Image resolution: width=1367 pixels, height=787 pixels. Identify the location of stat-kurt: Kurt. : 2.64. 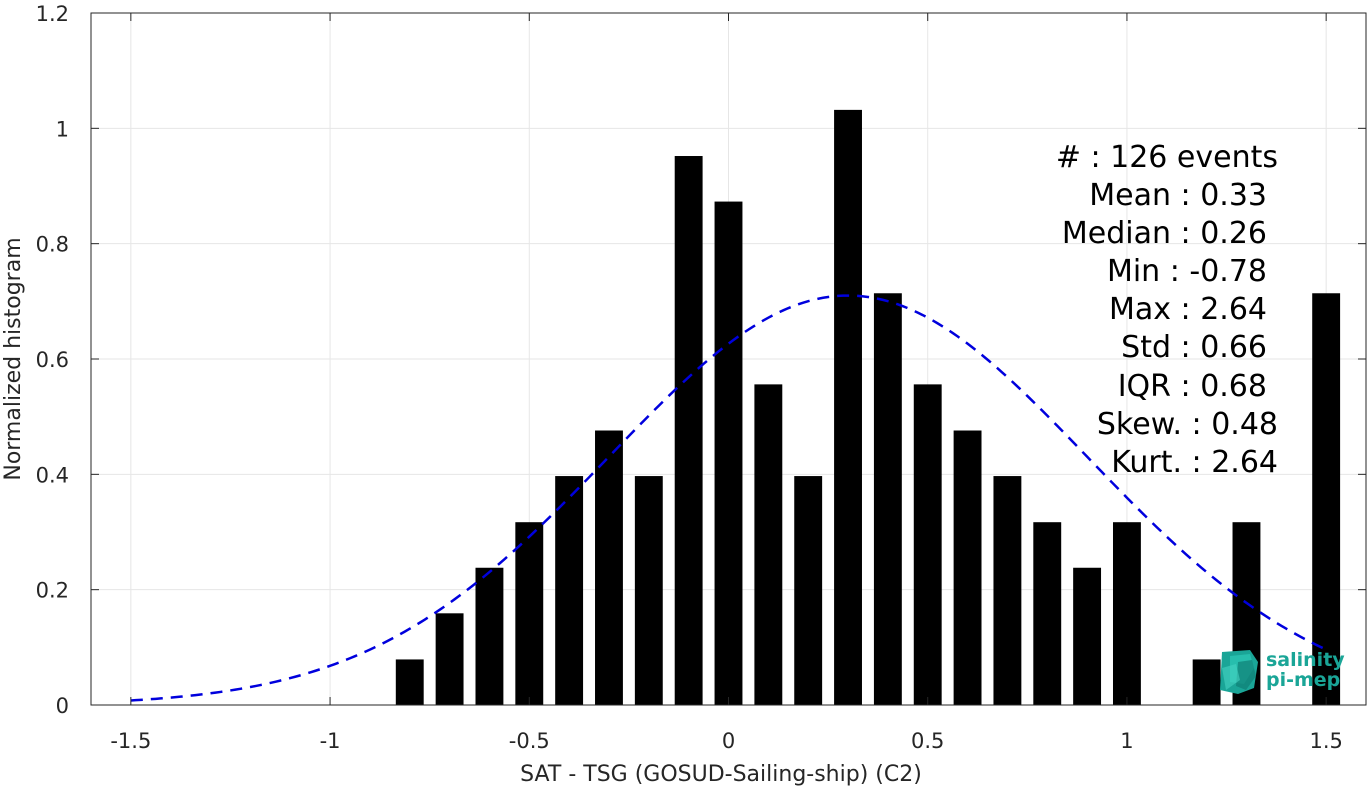
(1194, 462).